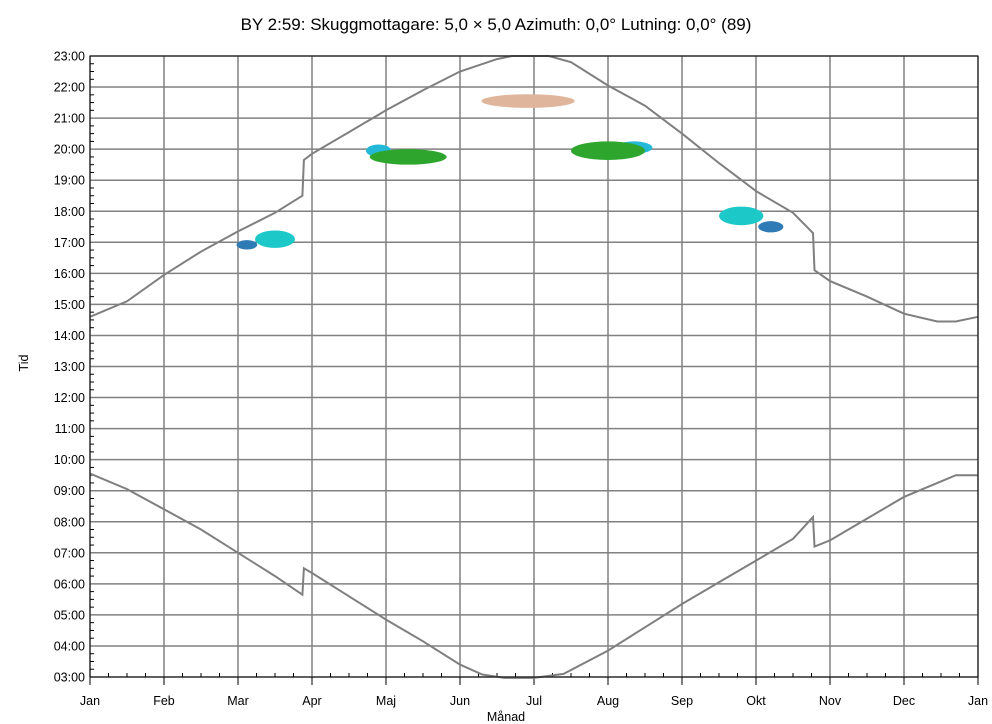  I want to click on x-tick-label: Maj, so click(386, 701).